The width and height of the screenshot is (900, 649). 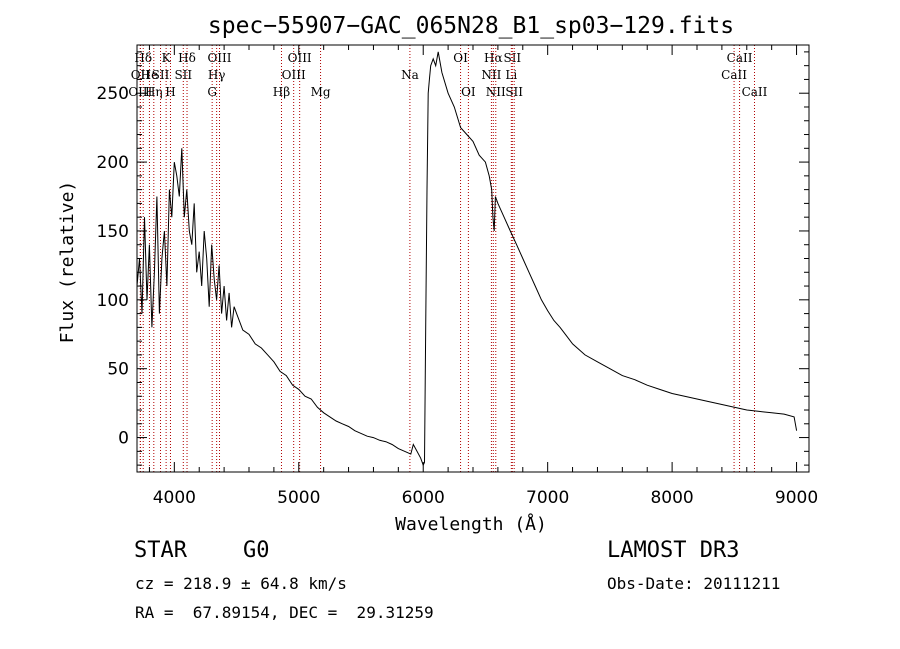 I want to click on line-marker-label-2: OIII, so click(x=140, y=92).